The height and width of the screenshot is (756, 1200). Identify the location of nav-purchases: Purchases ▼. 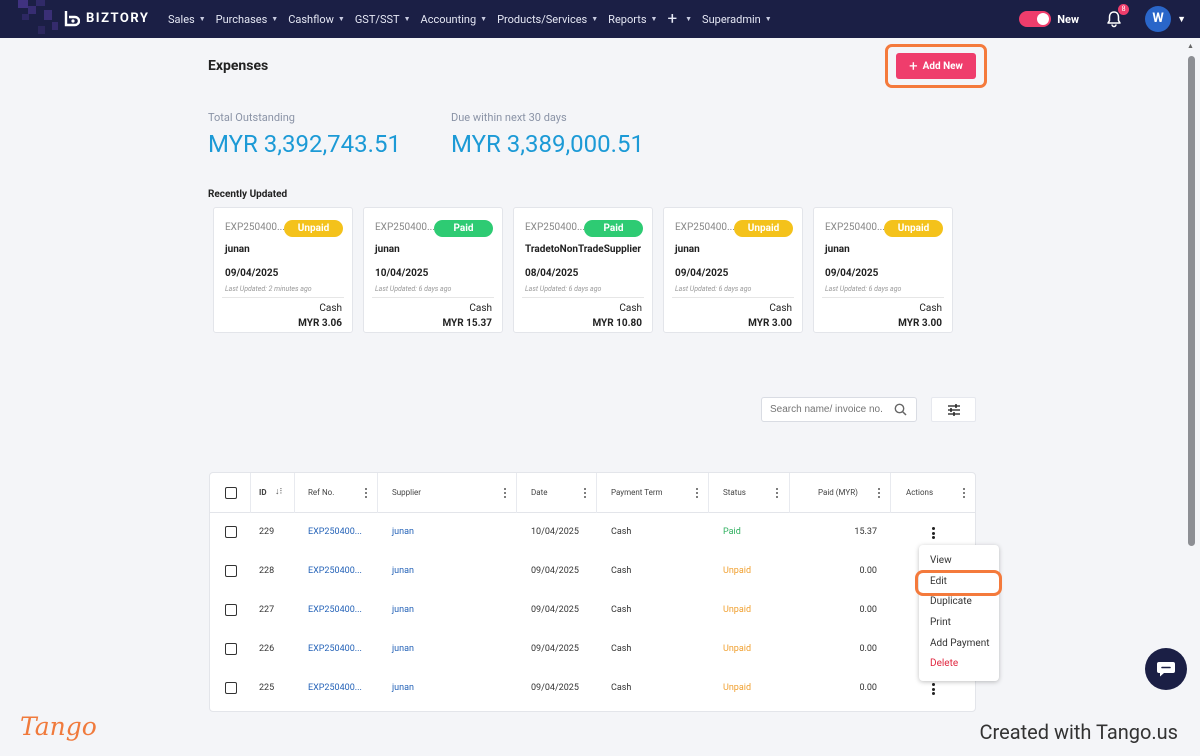
(247, 19).